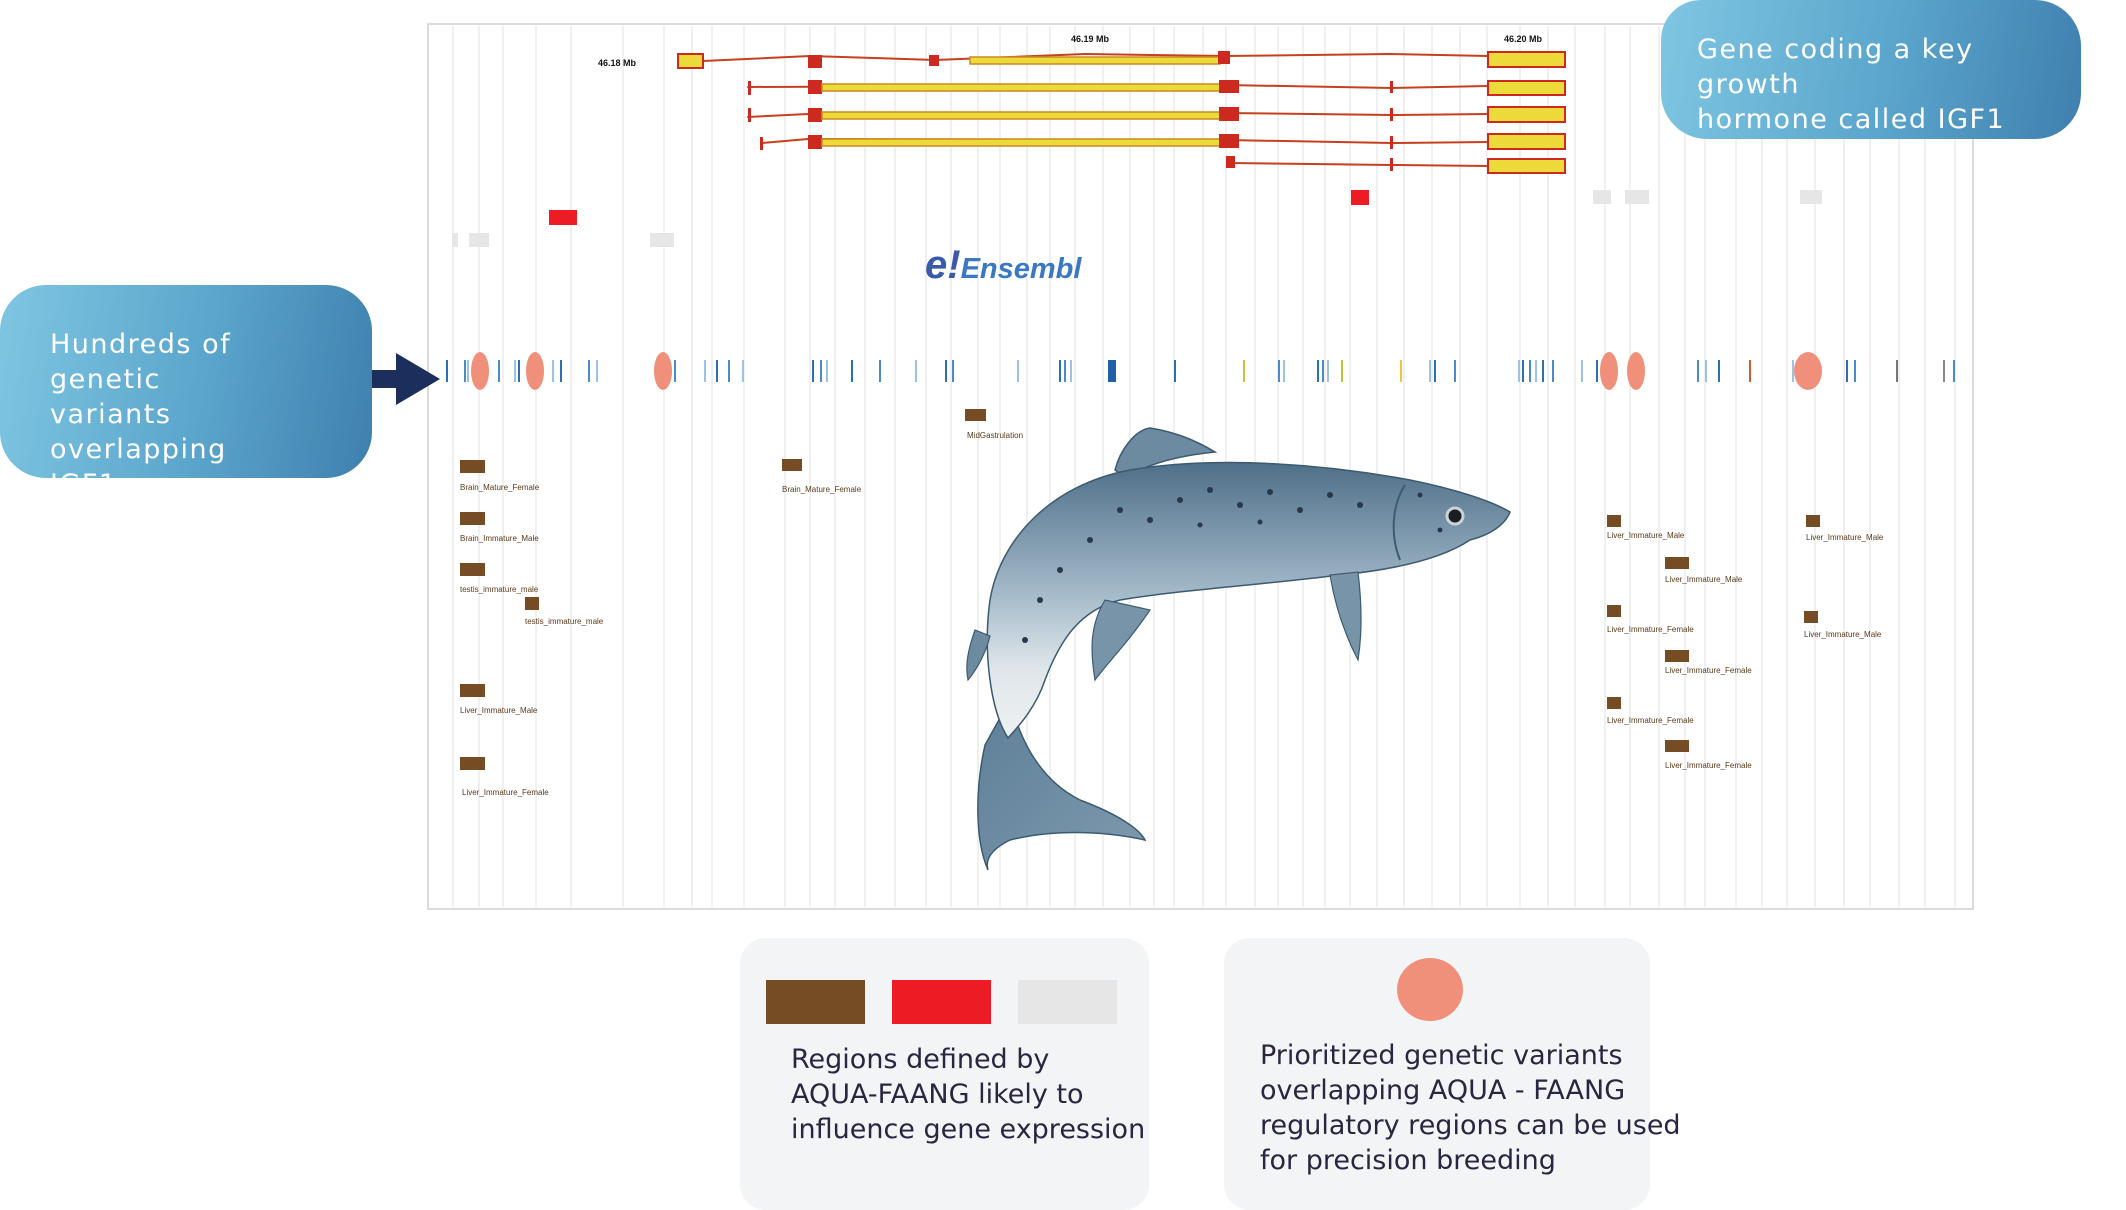  Describe the element at coordinates (499, 589) in the screenshot. I see `tissue-label: testis_immature_male` at that location.